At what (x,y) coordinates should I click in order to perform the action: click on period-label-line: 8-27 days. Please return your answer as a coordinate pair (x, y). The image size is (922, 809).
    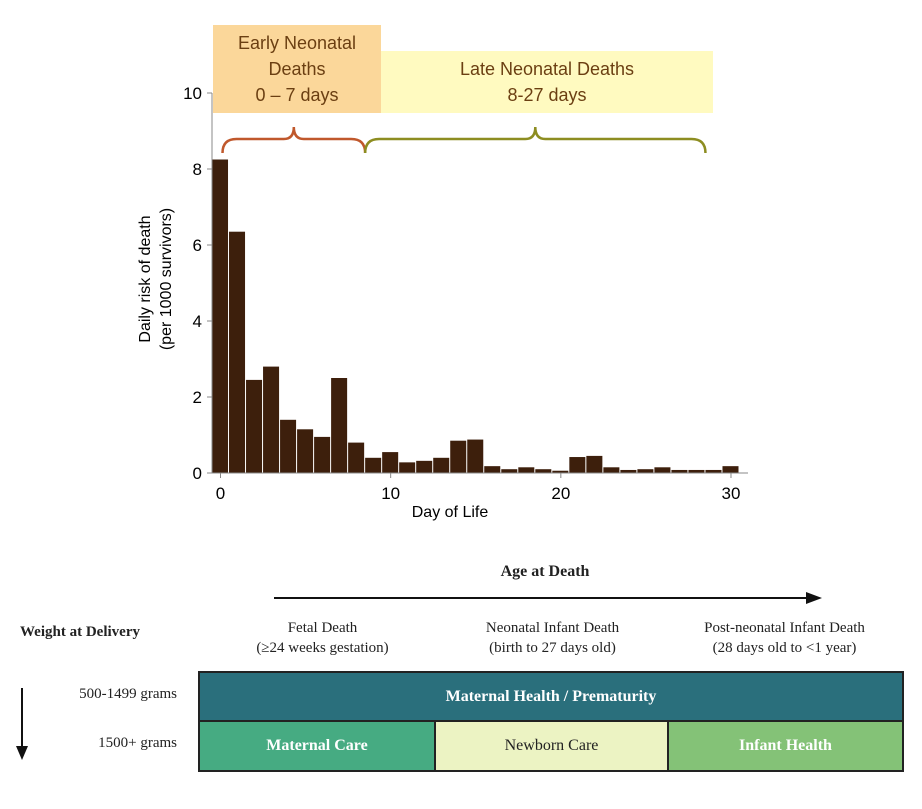
    Looking at the image, I should click on (546, 95).